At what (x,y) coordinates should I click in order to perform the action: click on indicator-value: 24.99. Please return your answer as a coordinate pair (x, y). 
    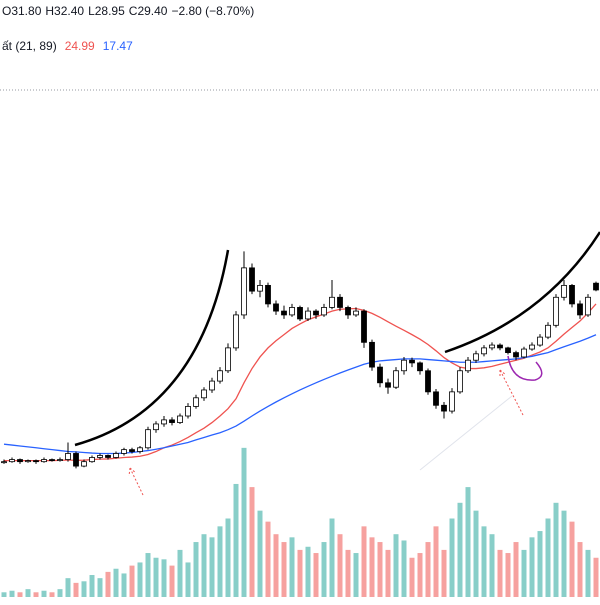
    Looking at the image, I should click on (80, 46).